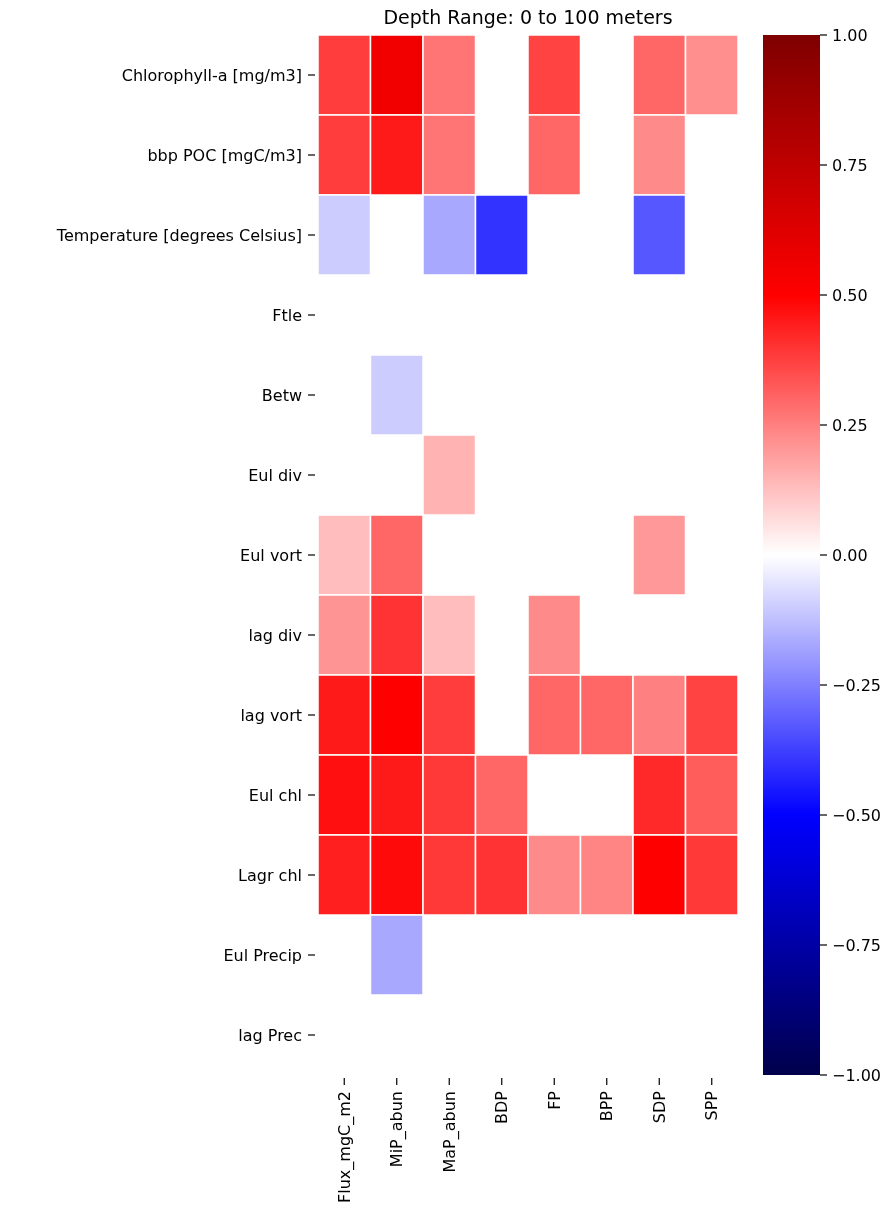 This screenshot has width=889, height=1230. I want to click on x-tick-label: Flux_mgC_m2, so click(344, 1147).